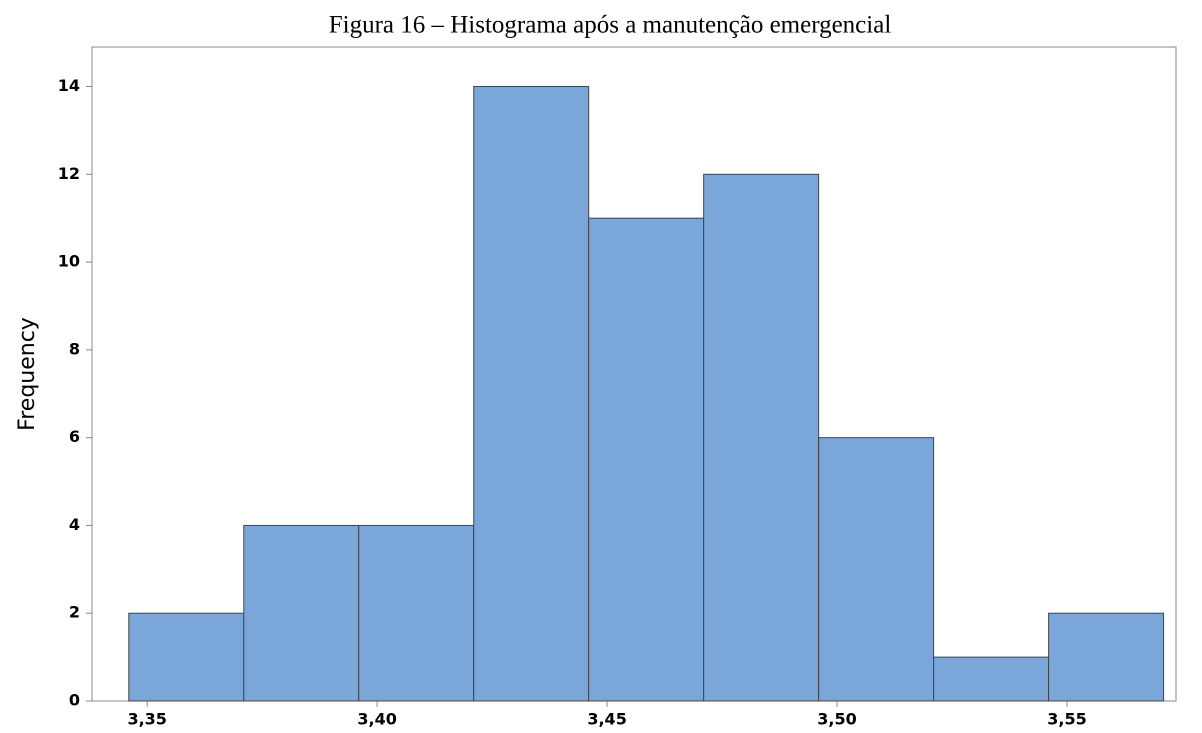 The image size is (1202, 733). What do you see at coordinates (146, 719) in the screenshot?
I see `x-tick-label: 3,35` at bounding box center [146, 719].